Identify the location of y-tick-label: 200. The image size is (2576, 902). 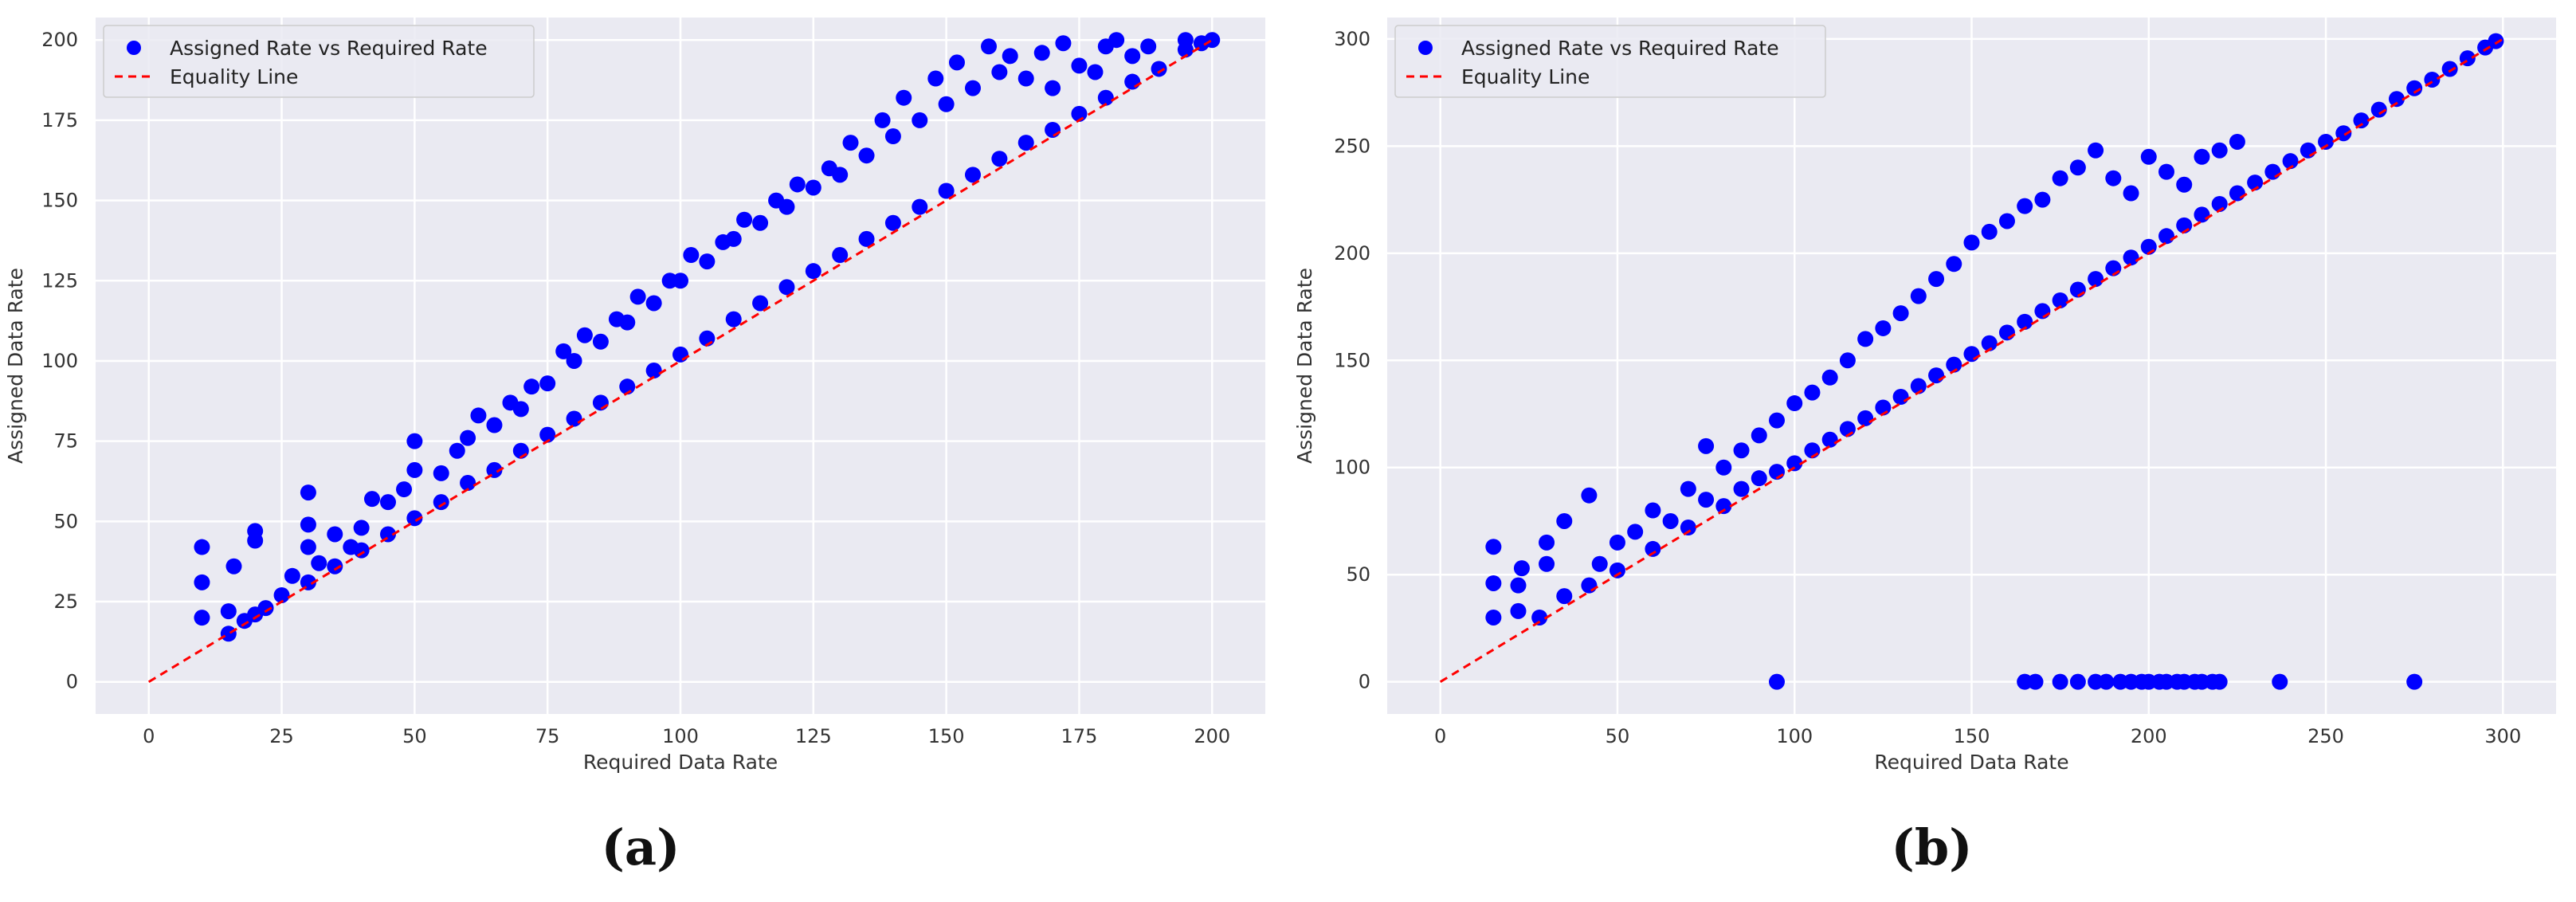
(59, 40).